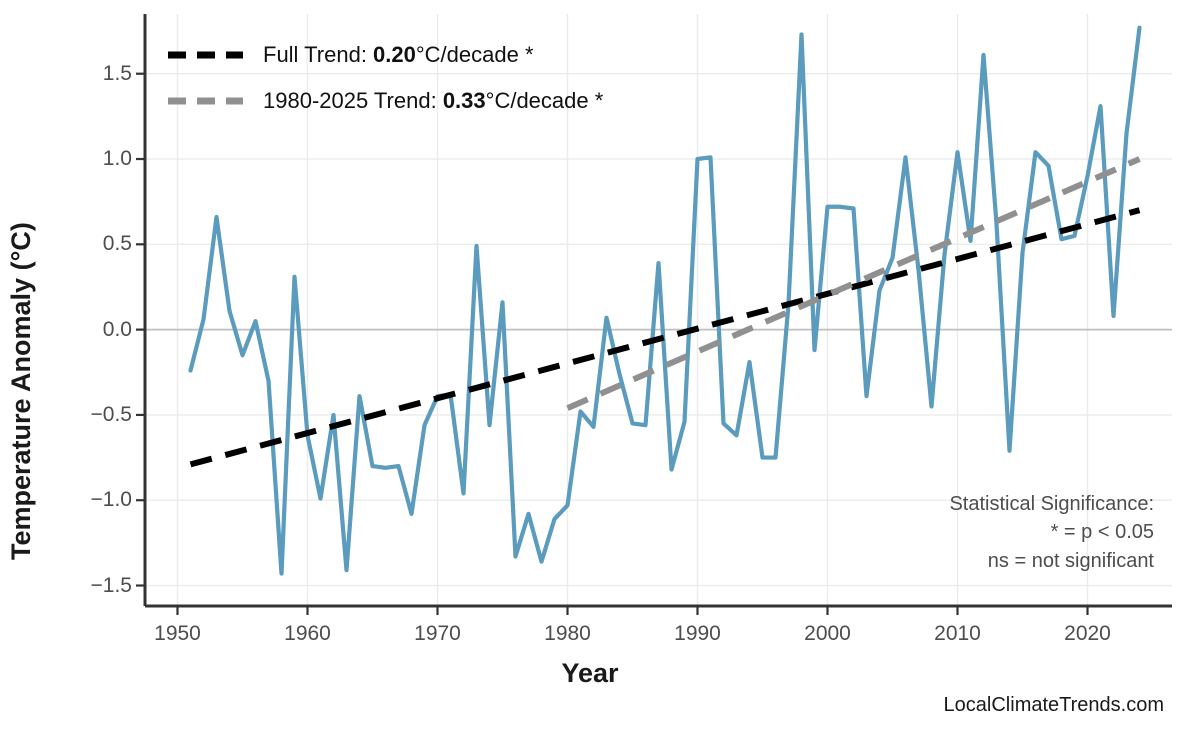  What do you see at coordinates (177, 633) in the screenshot?
I see `x-tick-label: 1950` at bounding box center [177, 633].